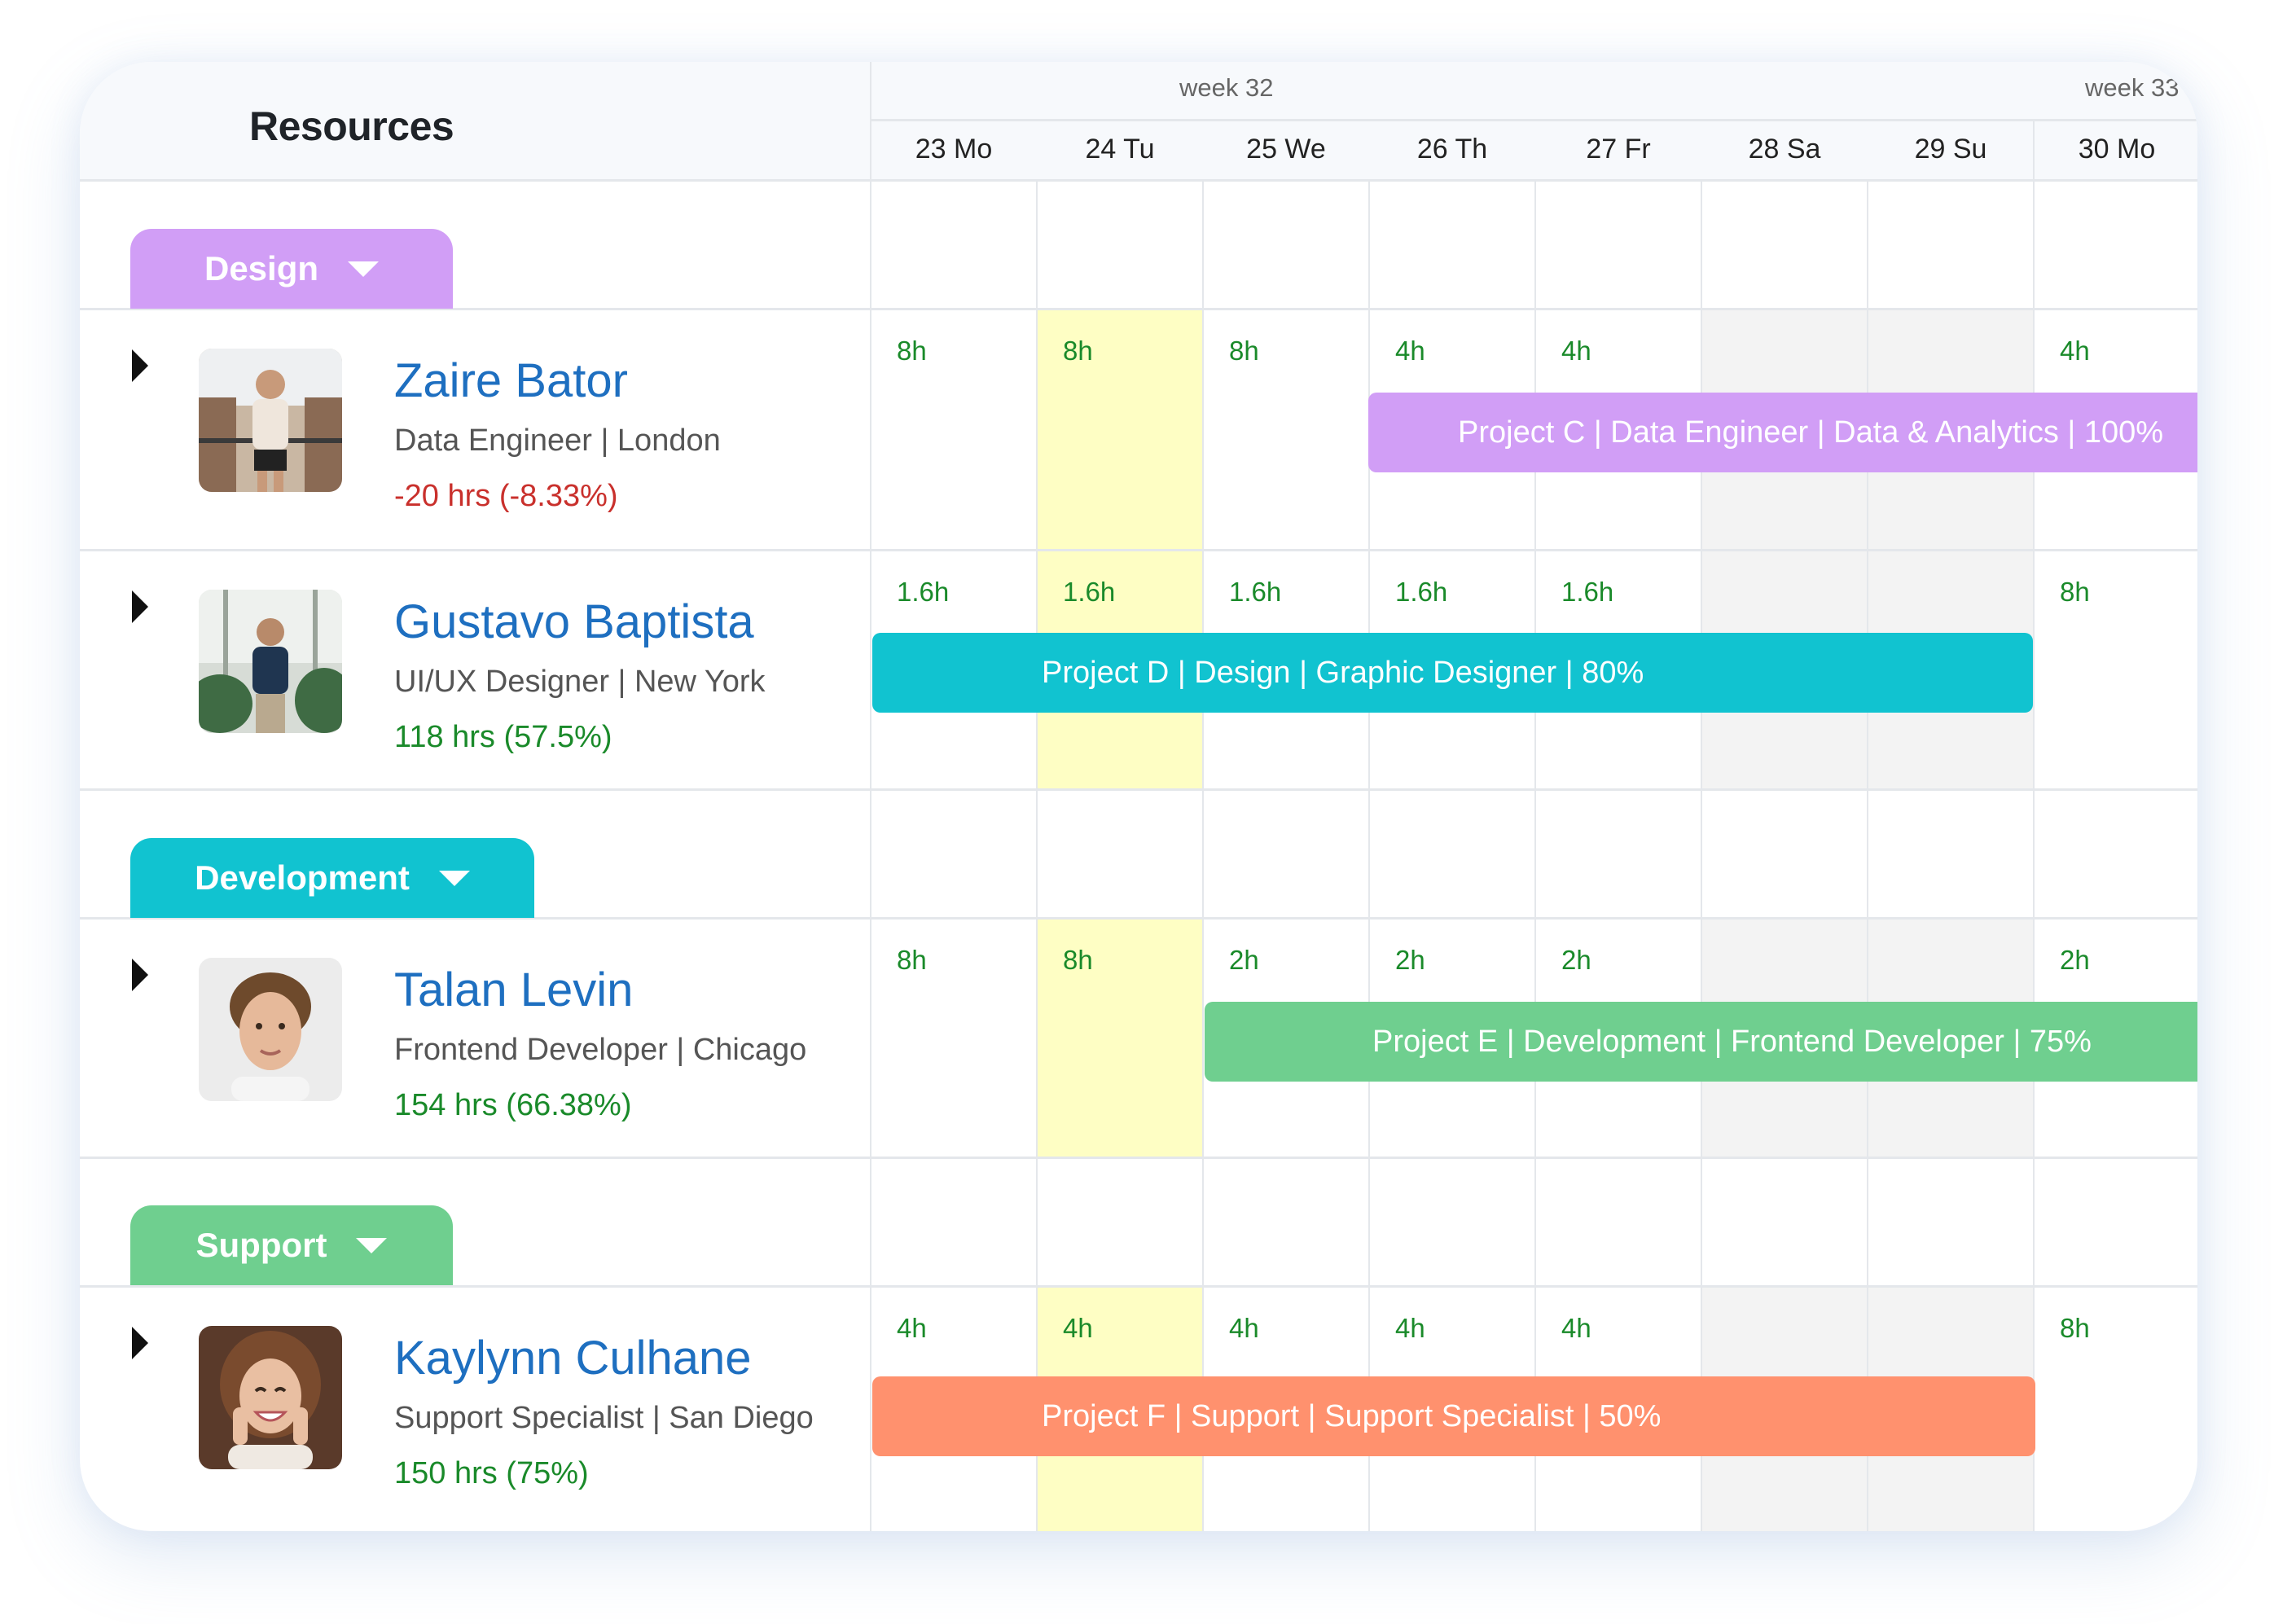 The image size is (2274, 1624). I want to click on week-label: week 32, so click(1226, 87).